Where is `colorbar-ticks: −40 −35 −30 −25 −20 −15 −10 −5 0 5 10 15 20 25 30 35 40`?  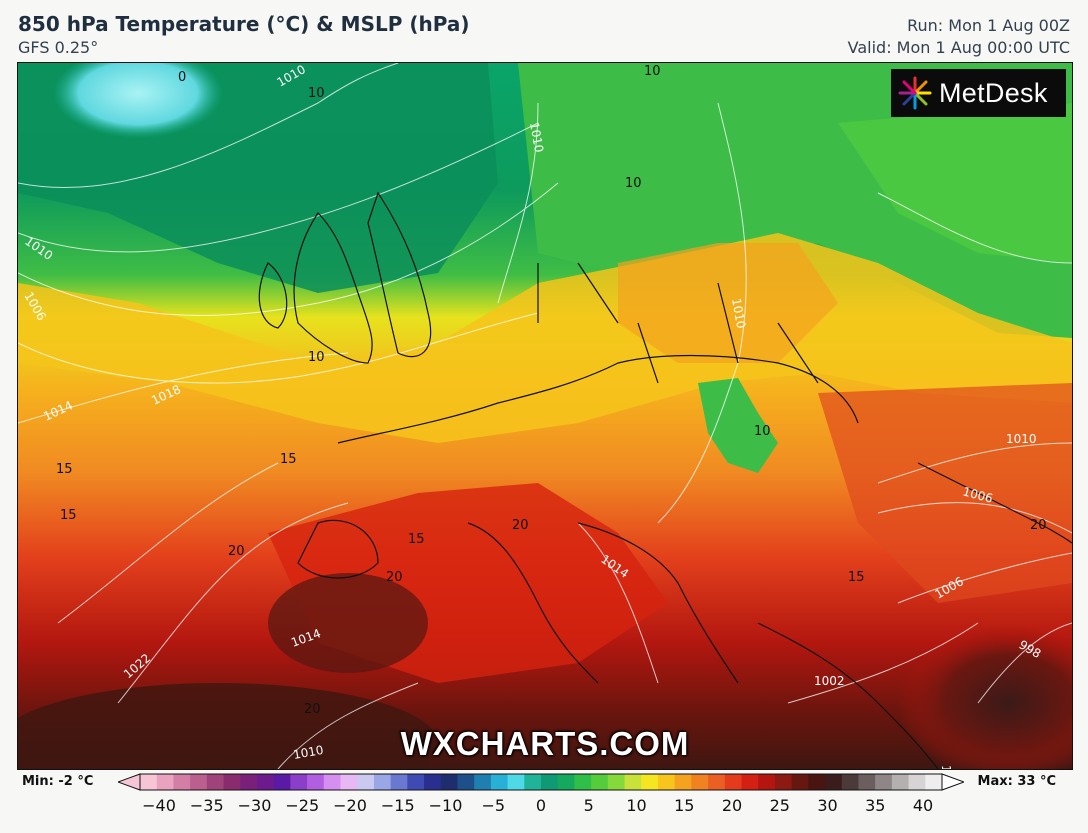
colorbar-ticks: −40 −35 −30 −25 −20 −15 −10 −5 0 5 10 15 20 25 30 35 40 is located at coordinates (544, 808).